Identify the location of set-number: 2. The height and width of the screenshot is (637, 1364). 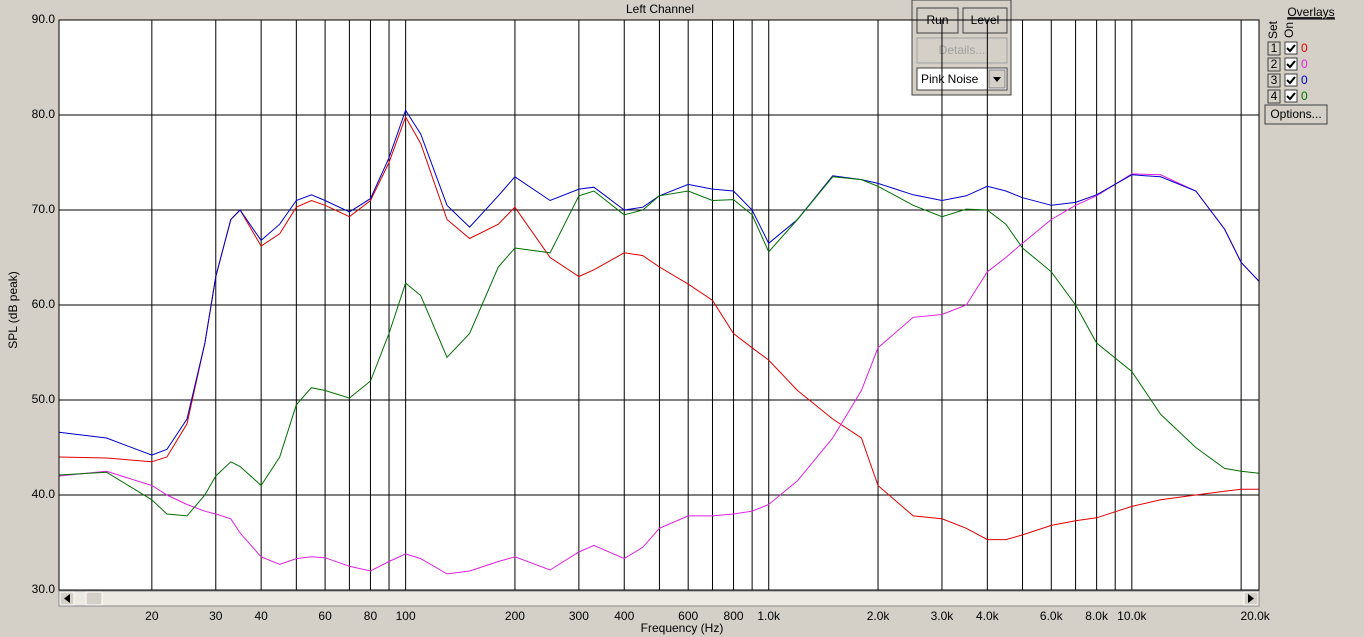
(1274, 64).